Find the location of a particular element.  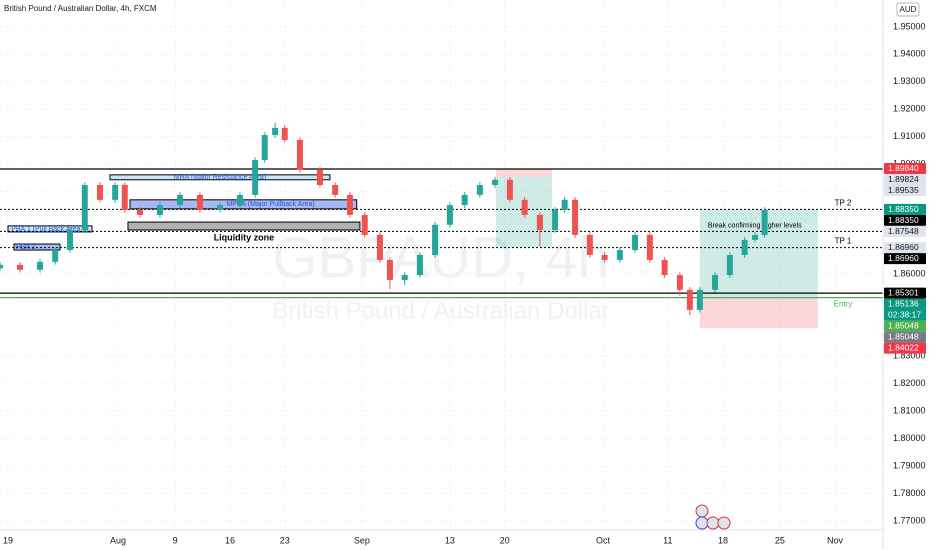

y-tick-label: 1.86000 is located at coordinates (909, 273).